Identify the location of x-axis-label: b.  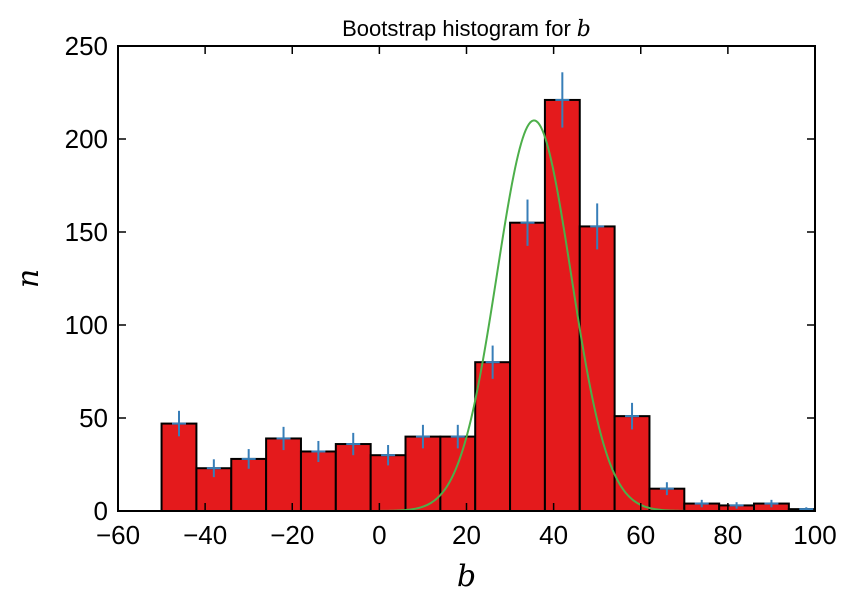
(466, 576).